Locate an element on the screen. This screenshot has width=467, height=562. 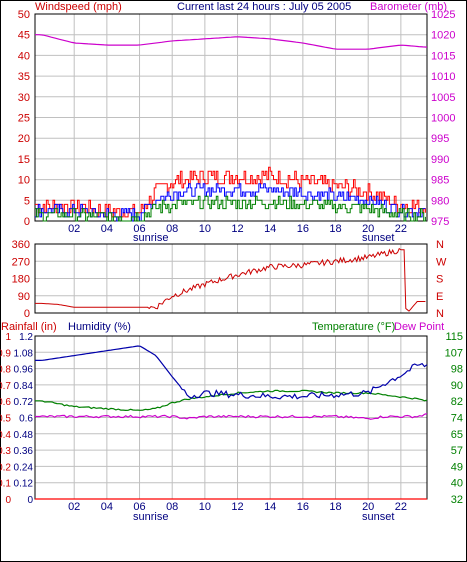
rainfall-tick-2: 0.2 is located at coordinates (5, 467).